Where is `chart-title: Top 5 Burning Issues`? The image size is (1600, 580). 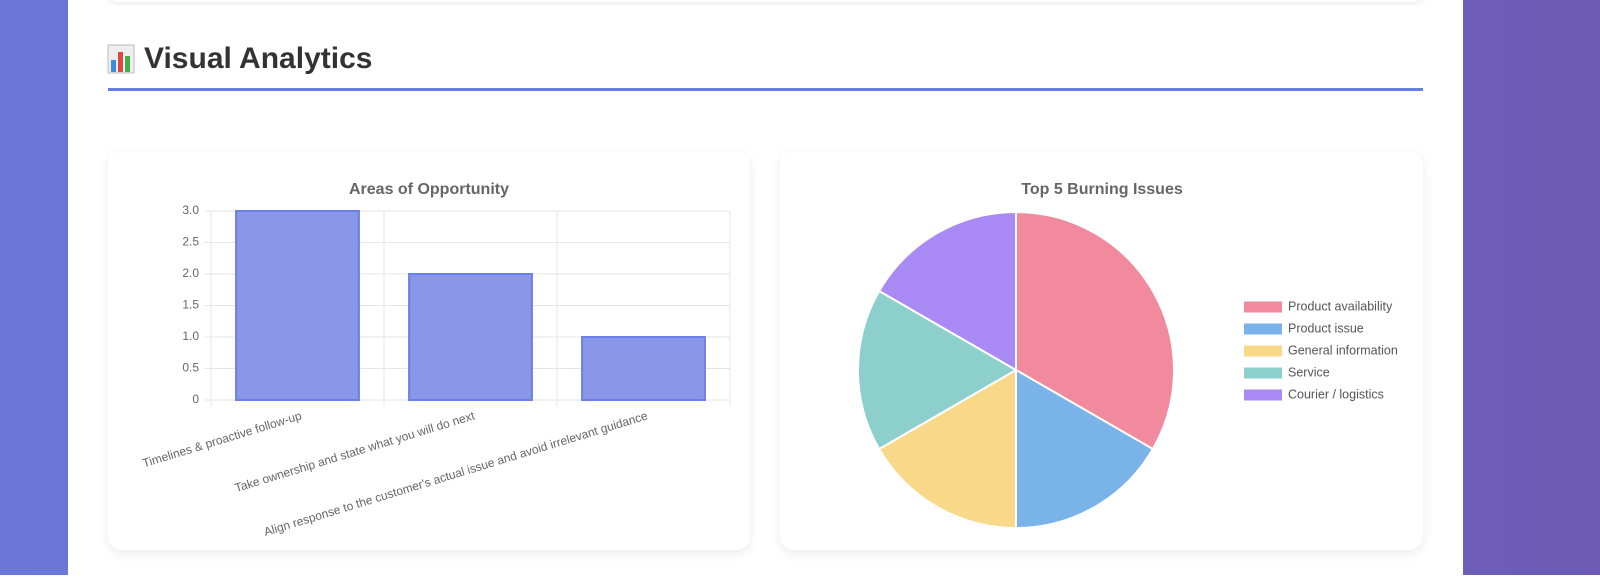
chart-title: Top 5 Burning Issues is located at coordinates (1102, 189).